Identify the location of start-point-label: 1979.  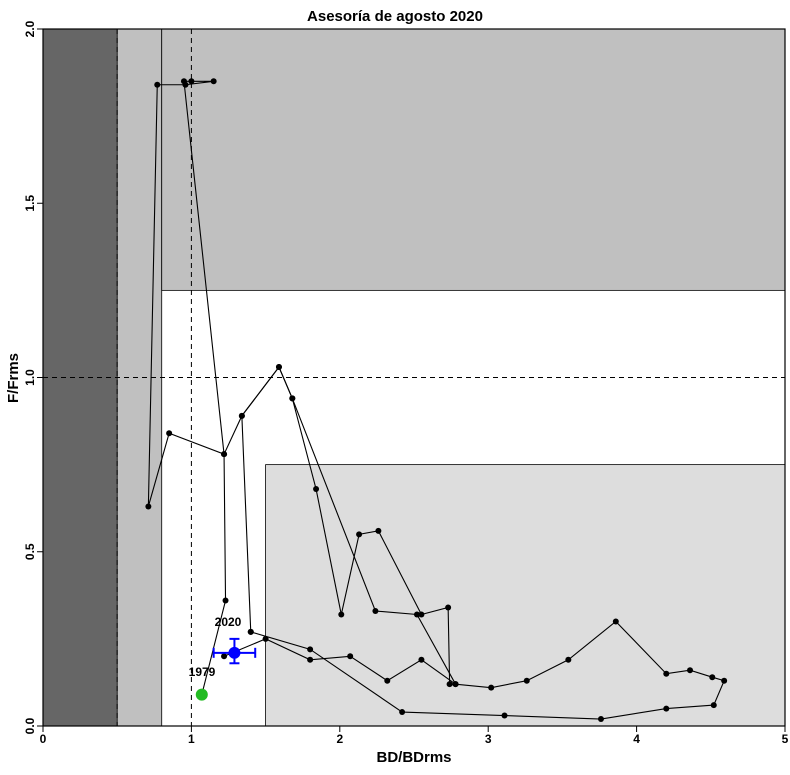
(202, 672).